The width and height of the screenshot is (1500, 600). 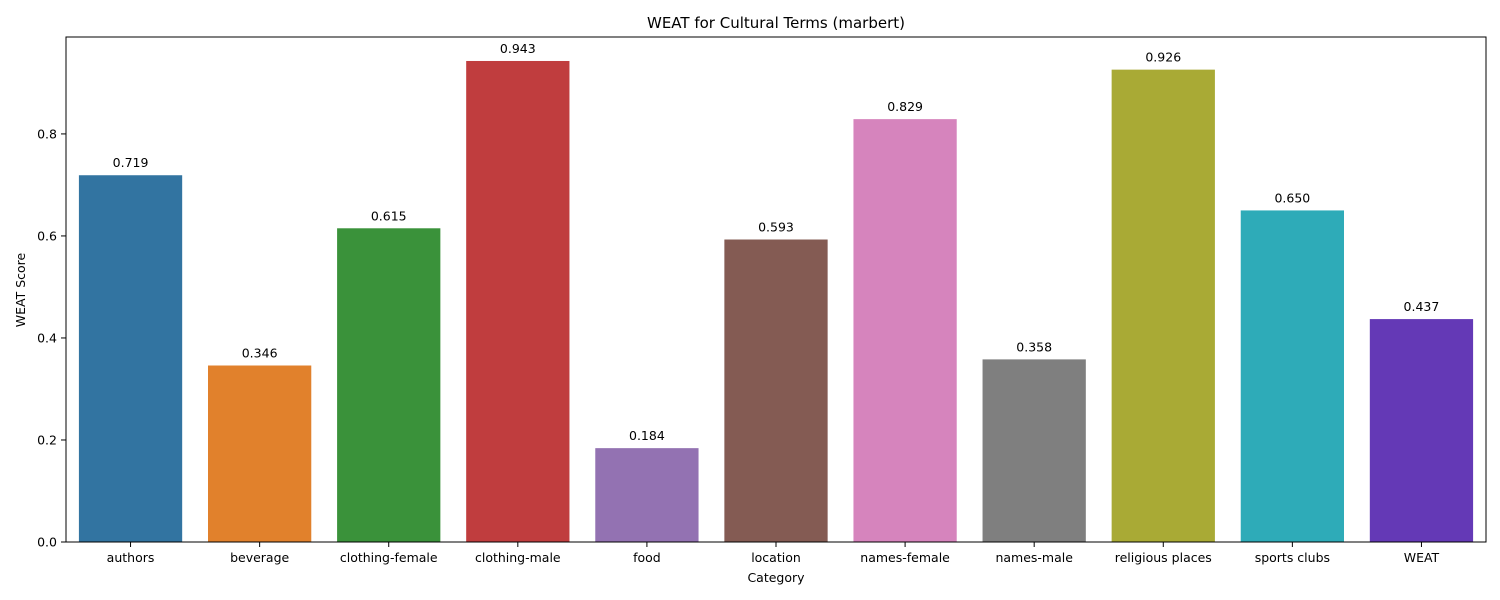 What do you see at coordinates (905, 106) in the screenshot?
I see `data-label-6: 0.829` at bounding box center [905, 106].